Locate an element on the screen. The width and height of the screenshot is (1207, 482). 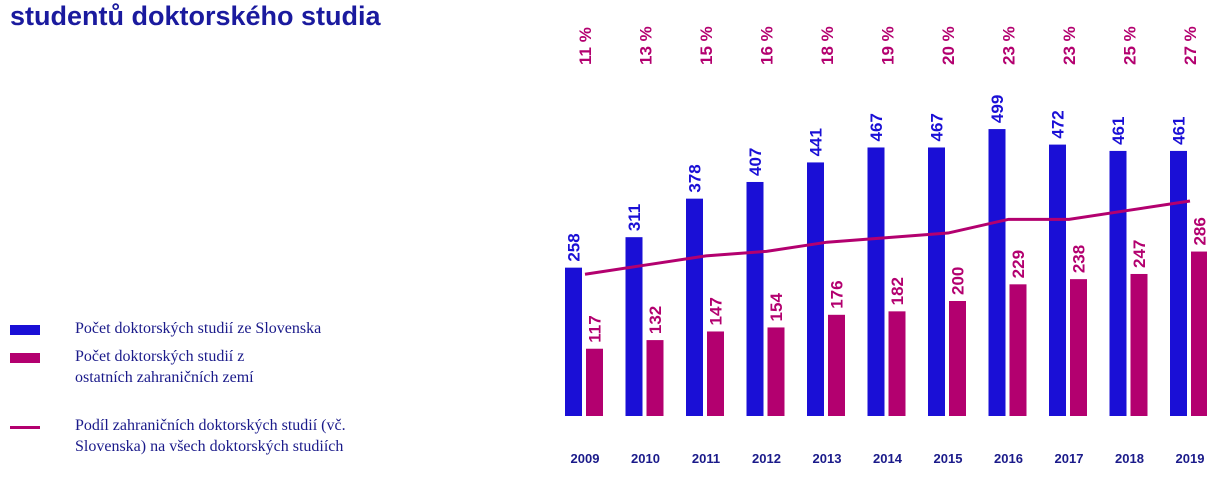
x-tick-label: 2010 is located at coordinates (645, 458).